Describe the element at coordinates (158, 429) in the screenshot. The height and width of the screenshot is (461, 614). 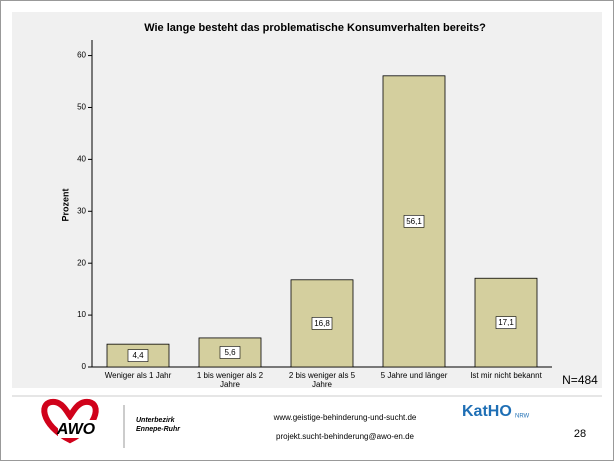
I see `org-sub: Ennepe-Ruhr` at that location.